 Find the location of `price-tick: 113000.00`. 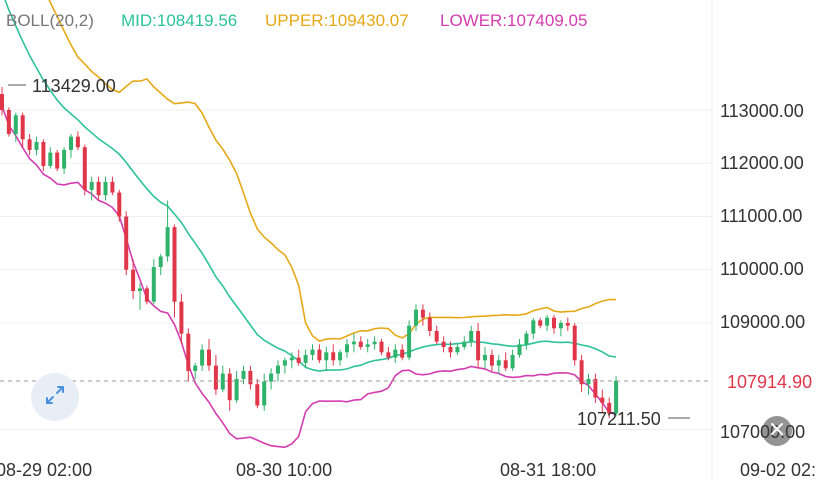

price-tick: 113000.00 is located at coordinates (762, 111).